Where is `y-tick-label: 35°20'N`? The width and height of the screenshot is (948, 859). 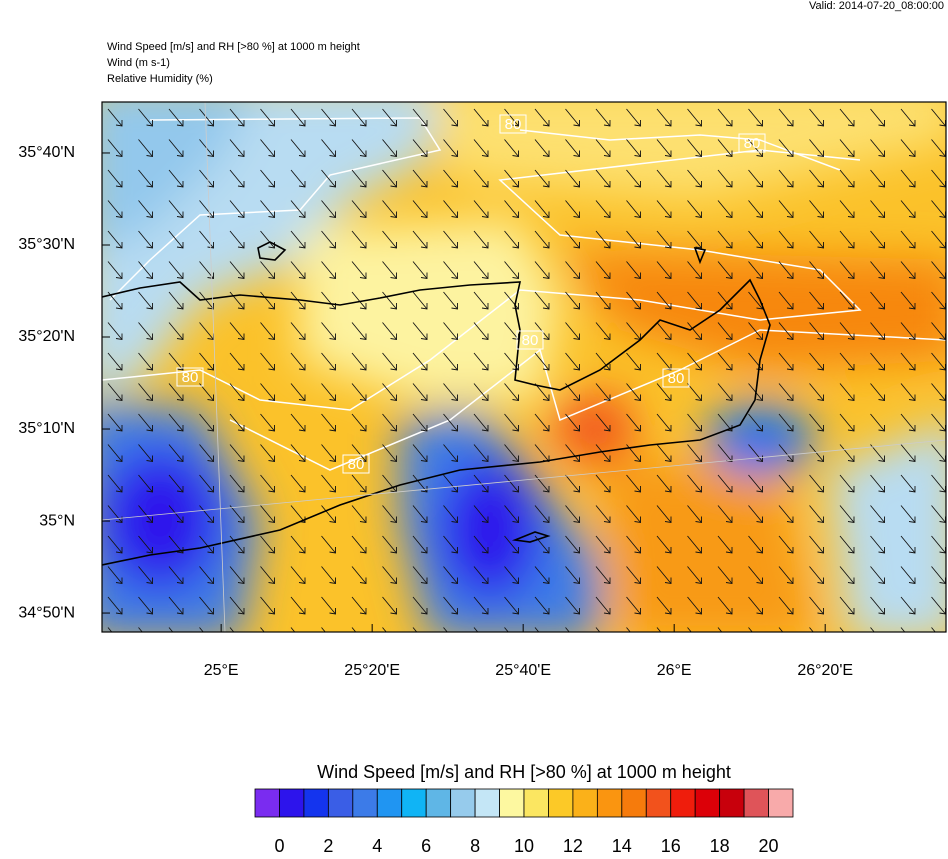
y-tick-label: 35°20'N is located at coordinates (46, 336).